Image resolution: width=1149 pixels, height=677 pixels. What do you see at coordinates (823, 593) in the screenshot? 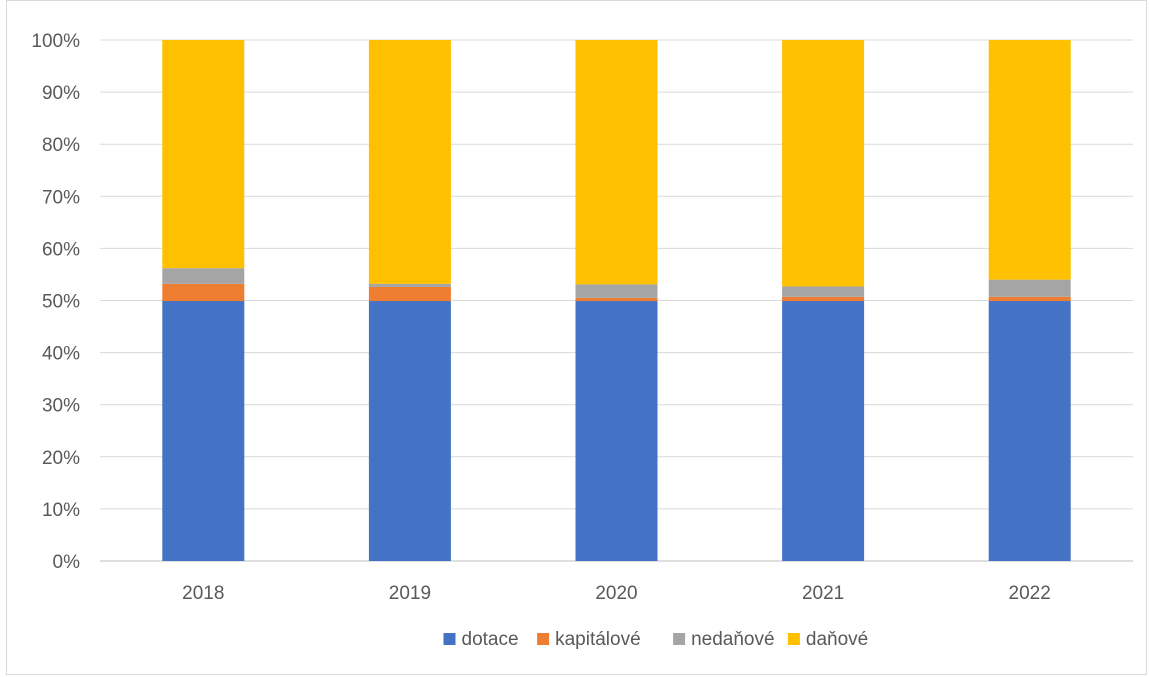
I see `x-tick-label: 2021` at bounding box center [823, 593].